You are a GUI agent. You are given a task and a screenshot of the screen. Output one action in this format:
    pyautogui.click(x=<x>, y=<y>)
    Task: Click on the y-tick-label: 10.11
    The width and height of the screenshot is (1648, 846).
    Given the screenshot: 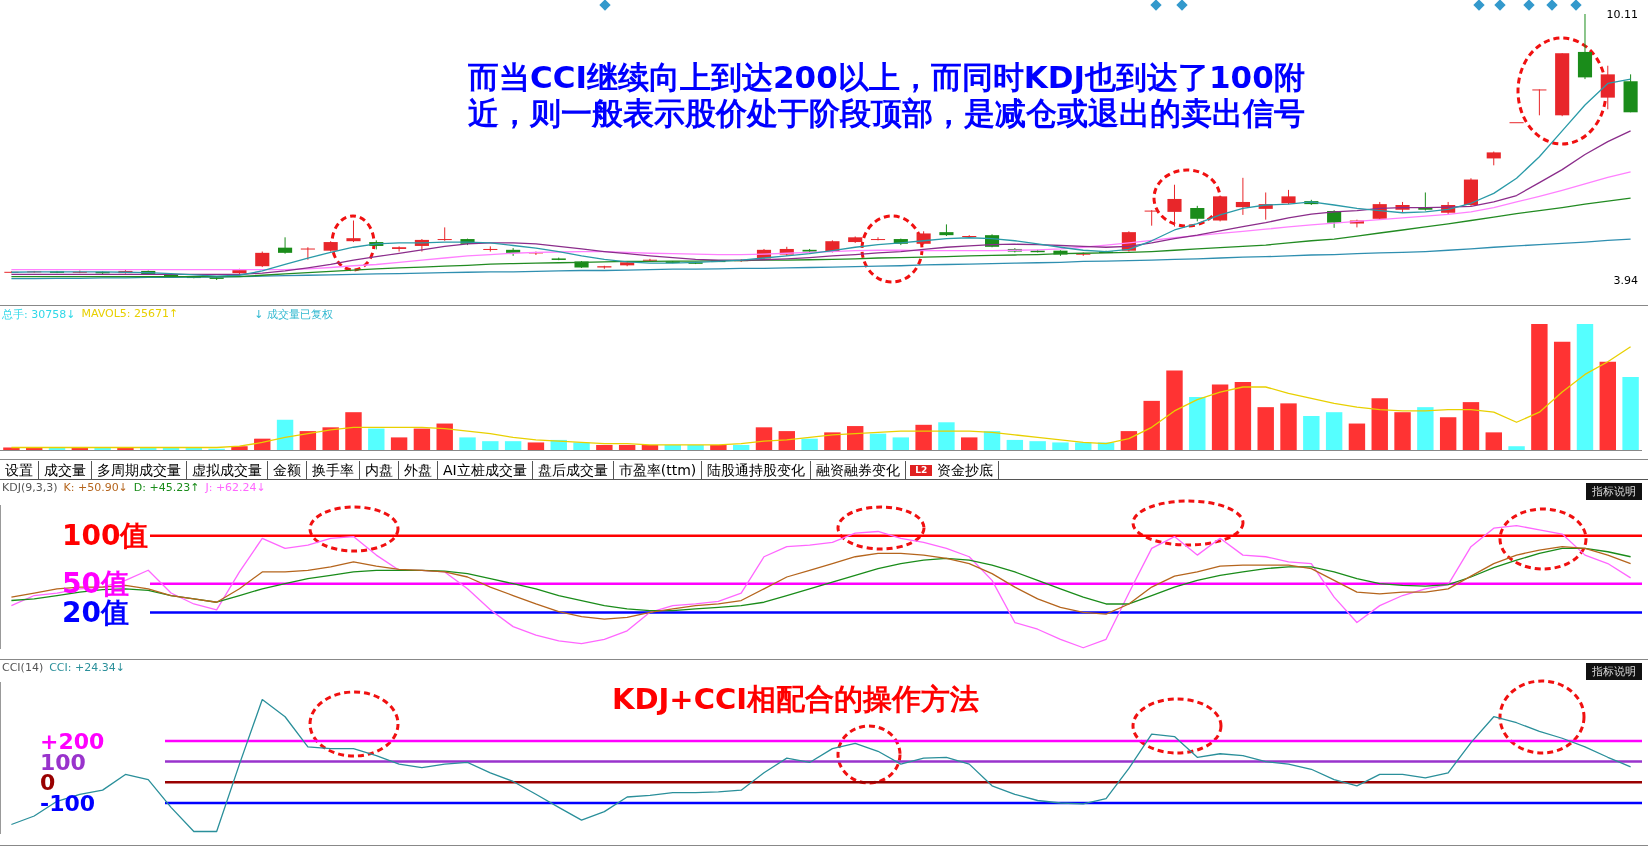 What is the action you would take?
    pyautogui.click(x=1622, y=14)
    